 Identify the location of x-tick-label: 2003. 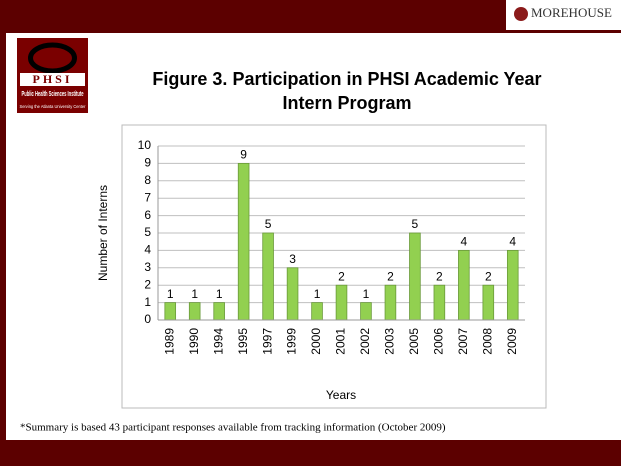
(390, 341).